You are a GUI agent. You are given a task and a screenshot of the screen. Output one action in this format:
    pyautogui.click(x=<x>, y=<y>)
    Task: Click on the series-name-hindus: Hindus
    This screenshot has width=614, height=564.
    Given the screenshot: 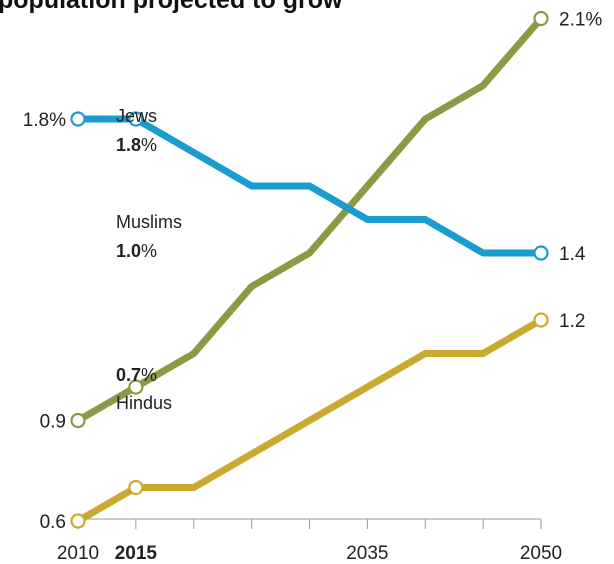 What is the action you would take?
    pyautogui.click(x=144, y=403)
    